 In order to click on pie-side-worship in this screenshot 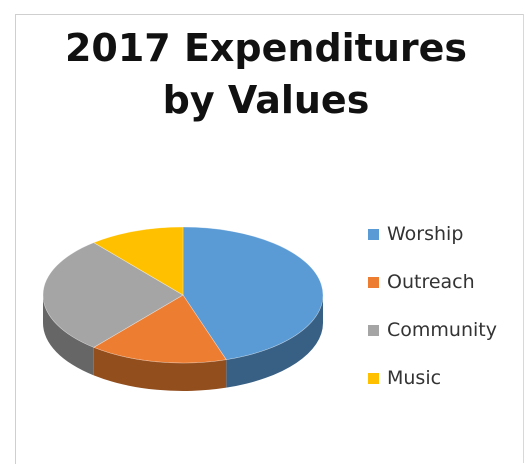, I will do `click(274, 341)`.